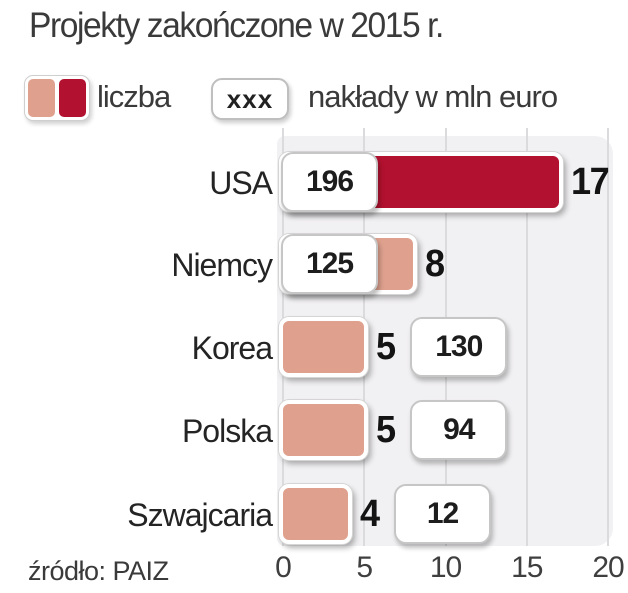 Image resolution: width=628 pixels, height=593 pixels. I want to click on chart-title: Projekty zakończone w 2015 r., so click(236, 25).